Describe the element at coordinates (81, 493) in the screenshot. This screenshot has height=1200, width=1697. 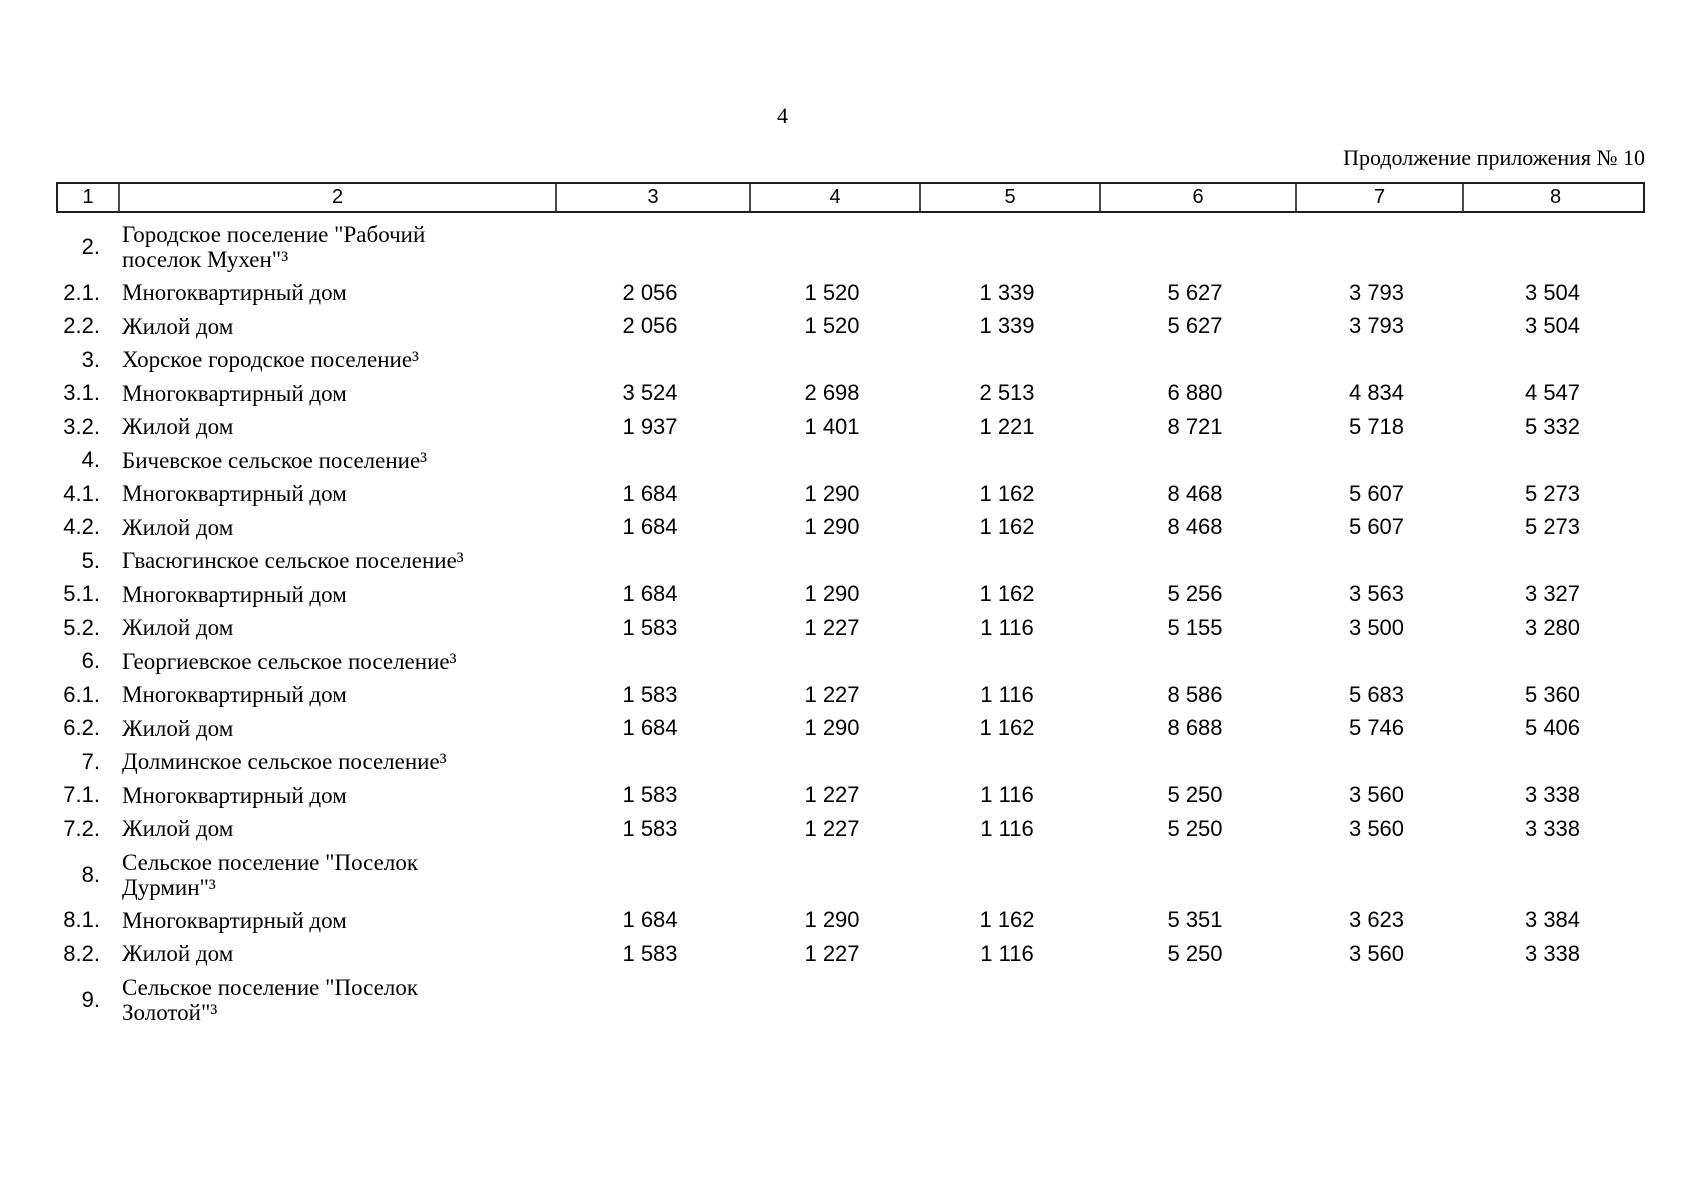
I see `row-number: 4.1.` at that location.